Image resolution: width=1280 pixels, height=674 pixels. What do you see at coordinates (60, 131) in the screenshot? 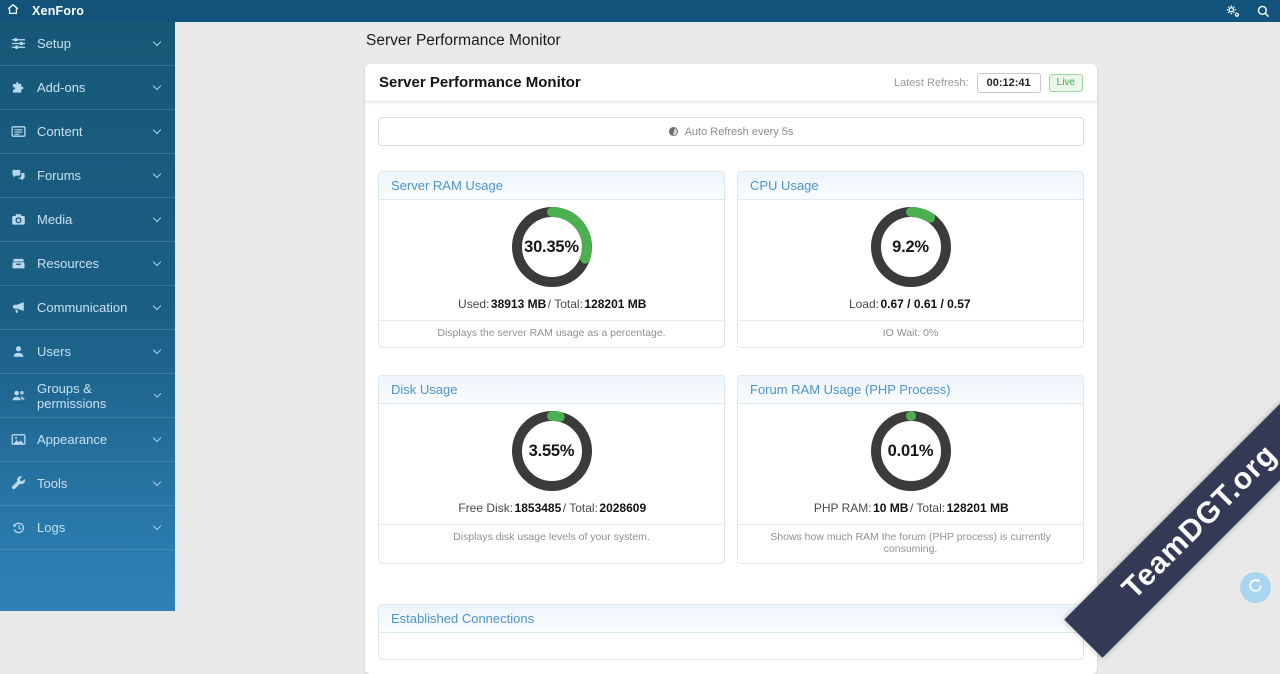
I see `sidebar-item-label: Content` at bounding box center [60, 131].